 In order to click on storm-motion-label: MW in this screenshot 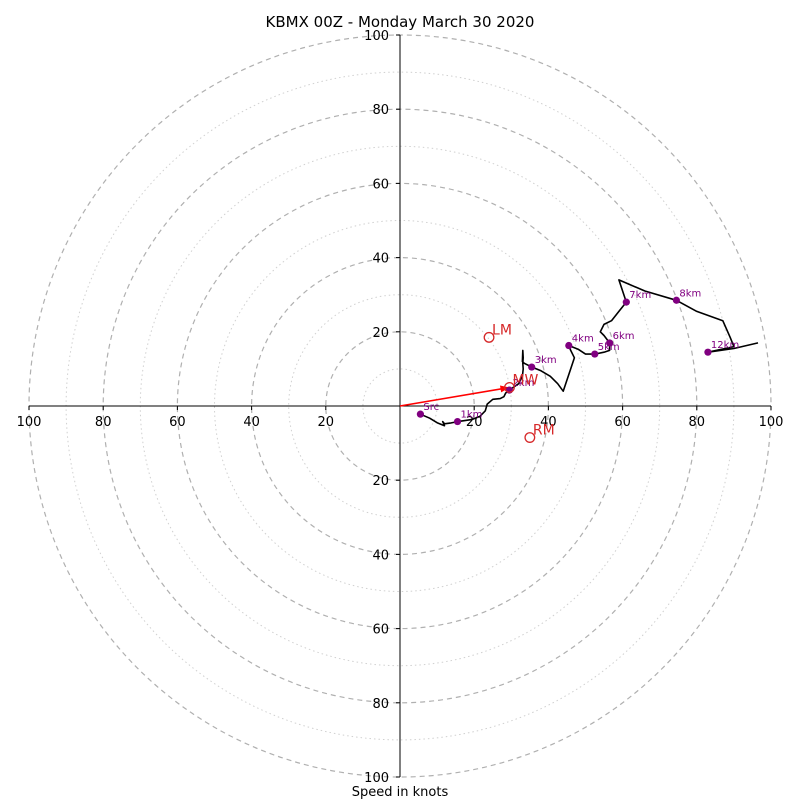, I will do `click(525, 380)`.